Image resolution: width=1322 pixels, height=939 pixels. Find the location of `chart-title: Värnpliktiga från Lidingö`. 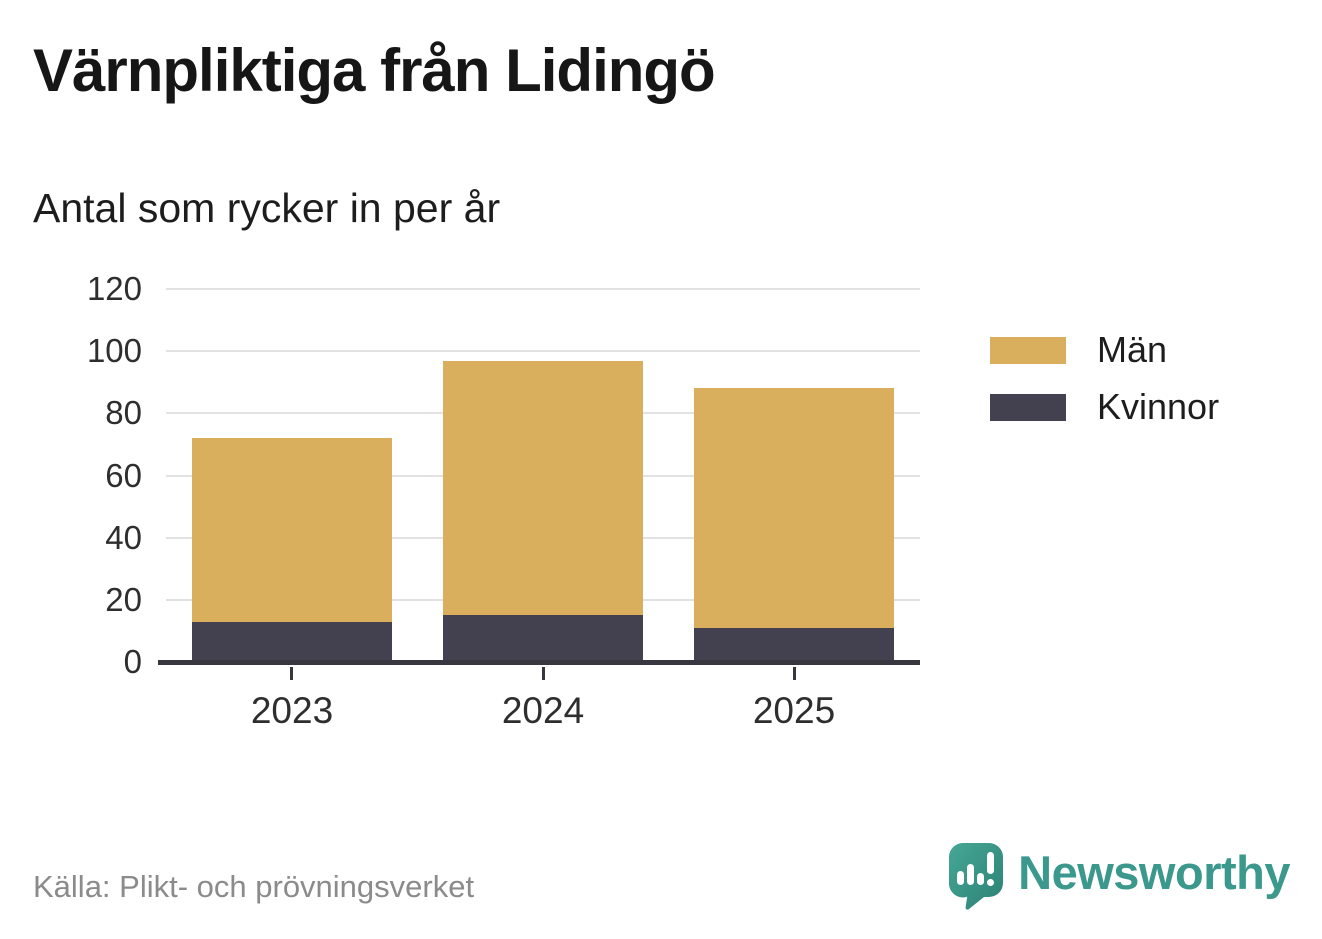

chart-title: Värnpliktiga från Lidingö is located at coordinates (374, 70).